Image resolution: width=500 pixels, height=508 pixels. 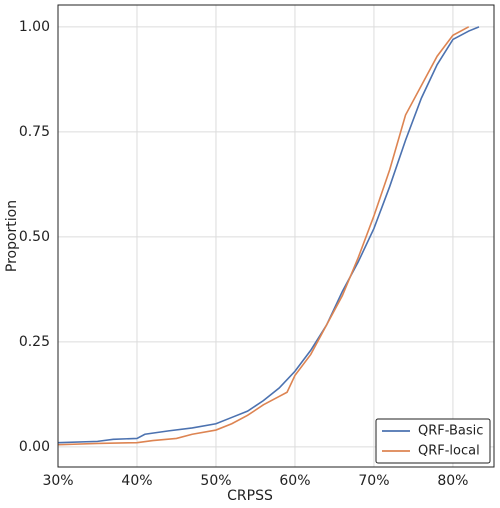 I want to click on legend-label: QRF-local, so click(x=449, y=451).